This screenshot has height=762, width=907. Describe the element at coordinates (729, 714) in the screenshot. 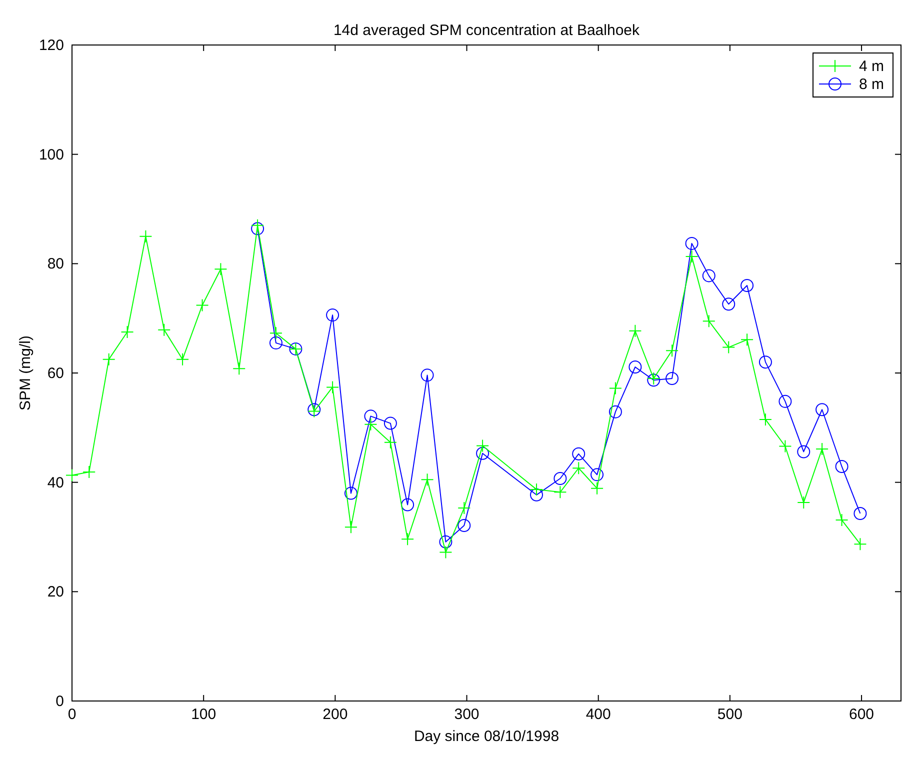

I see `x-tick-label: 500` at that location.